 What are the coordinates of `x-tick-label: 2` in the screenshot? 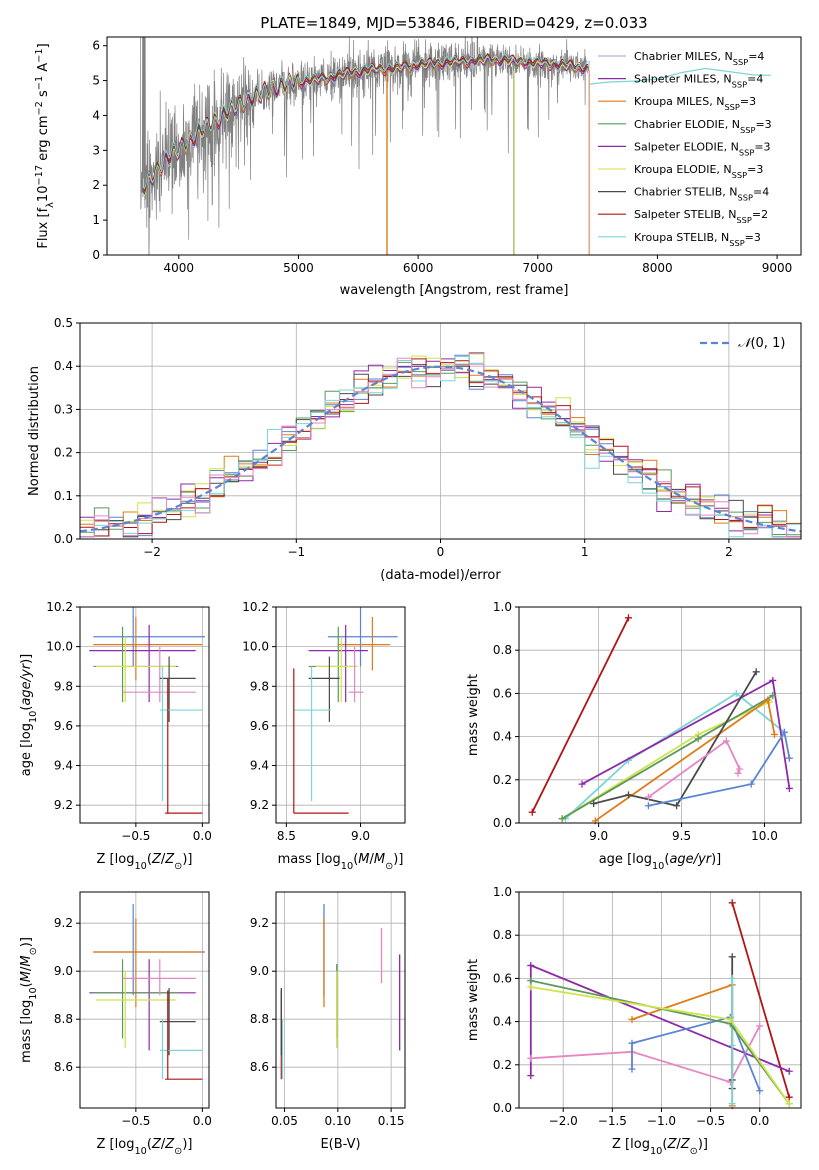 It's located at (729, 552).